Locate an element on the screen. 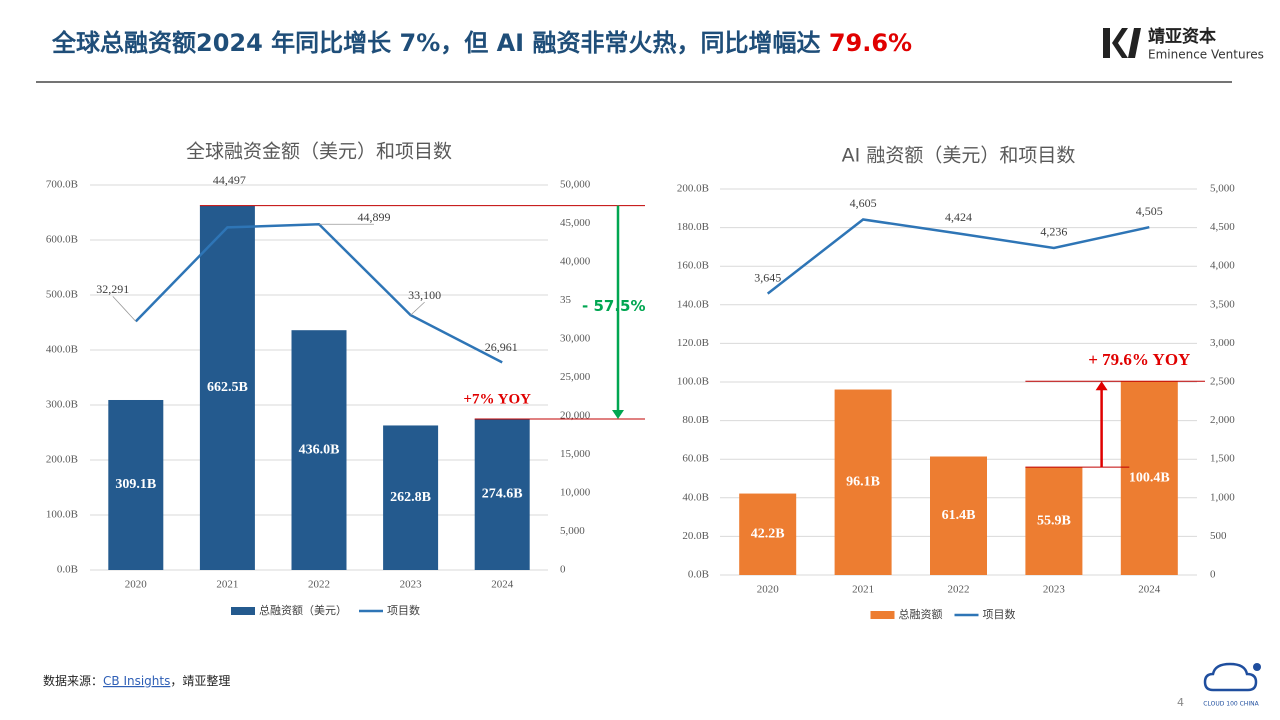 The width and height of the screenshot is (1280, 720). y-tick-label: 120.0B is located at coordinates (693, 343).